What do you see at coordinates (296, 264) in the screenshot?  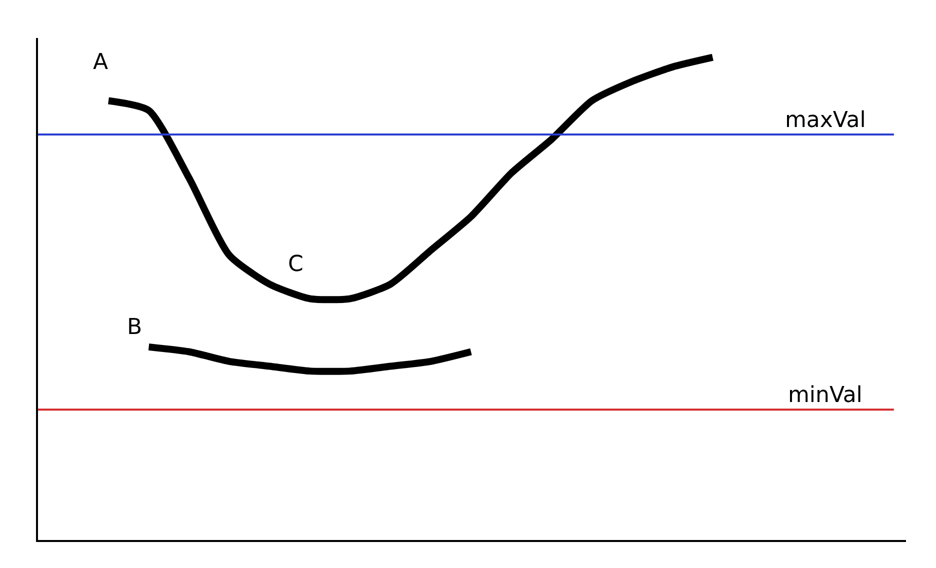 I see `annotation: C` at bounding box center [296, 264].